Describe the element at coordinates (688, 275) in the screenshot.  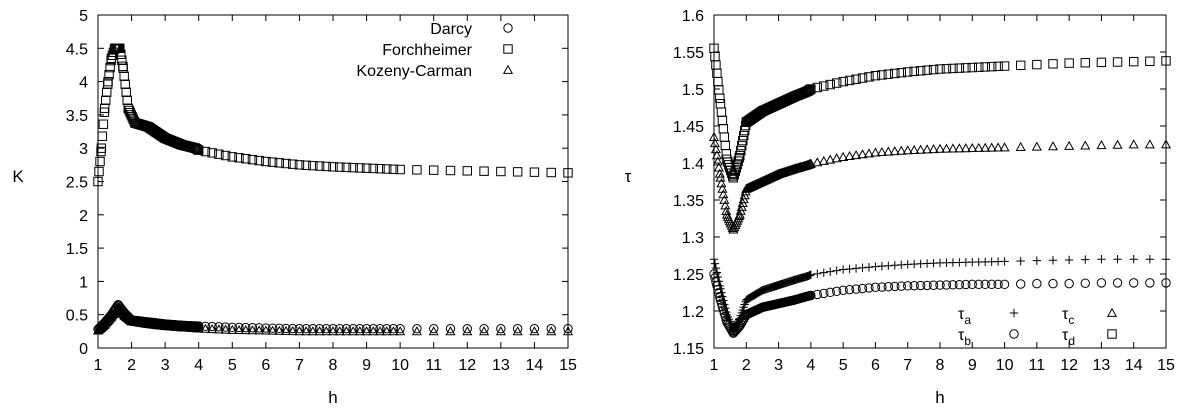
I see `y-tick-label: 1.25` at that location.